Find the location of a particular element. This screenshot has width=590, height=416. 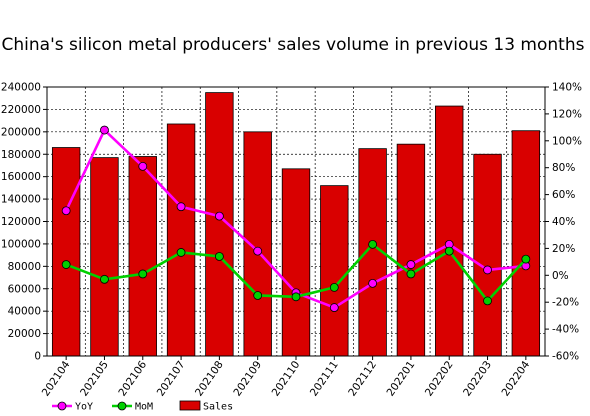

x-tick-label: 202108 is located at coordinates (209, 379).